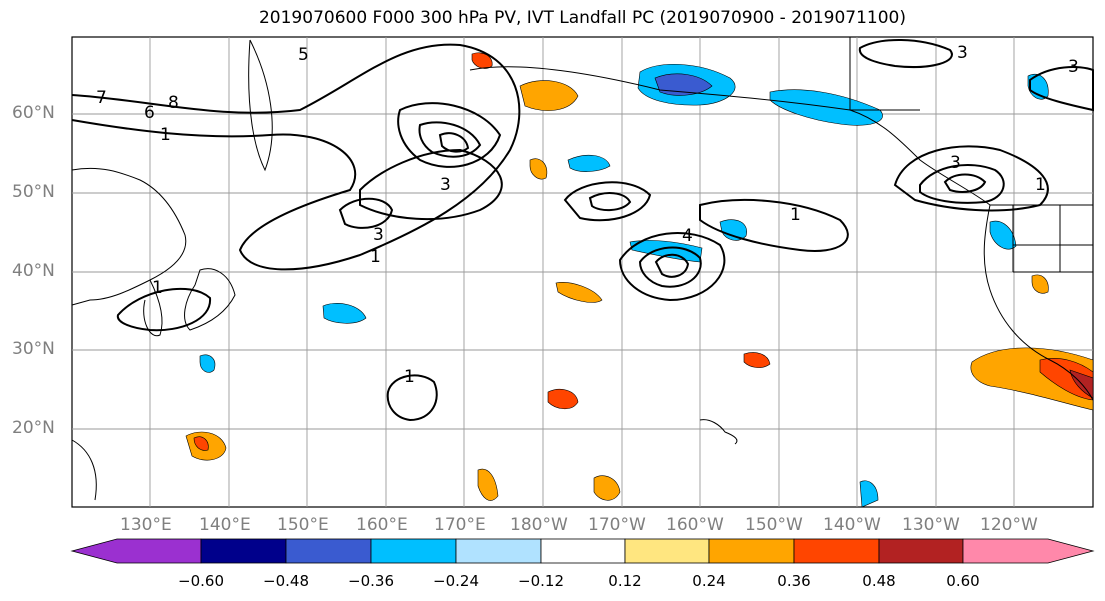 This screenshot has width=1105, height=601. Describe the element at coordinates (695, 525) in the screenshot. I see `longitude-label: 160°W` at that location.